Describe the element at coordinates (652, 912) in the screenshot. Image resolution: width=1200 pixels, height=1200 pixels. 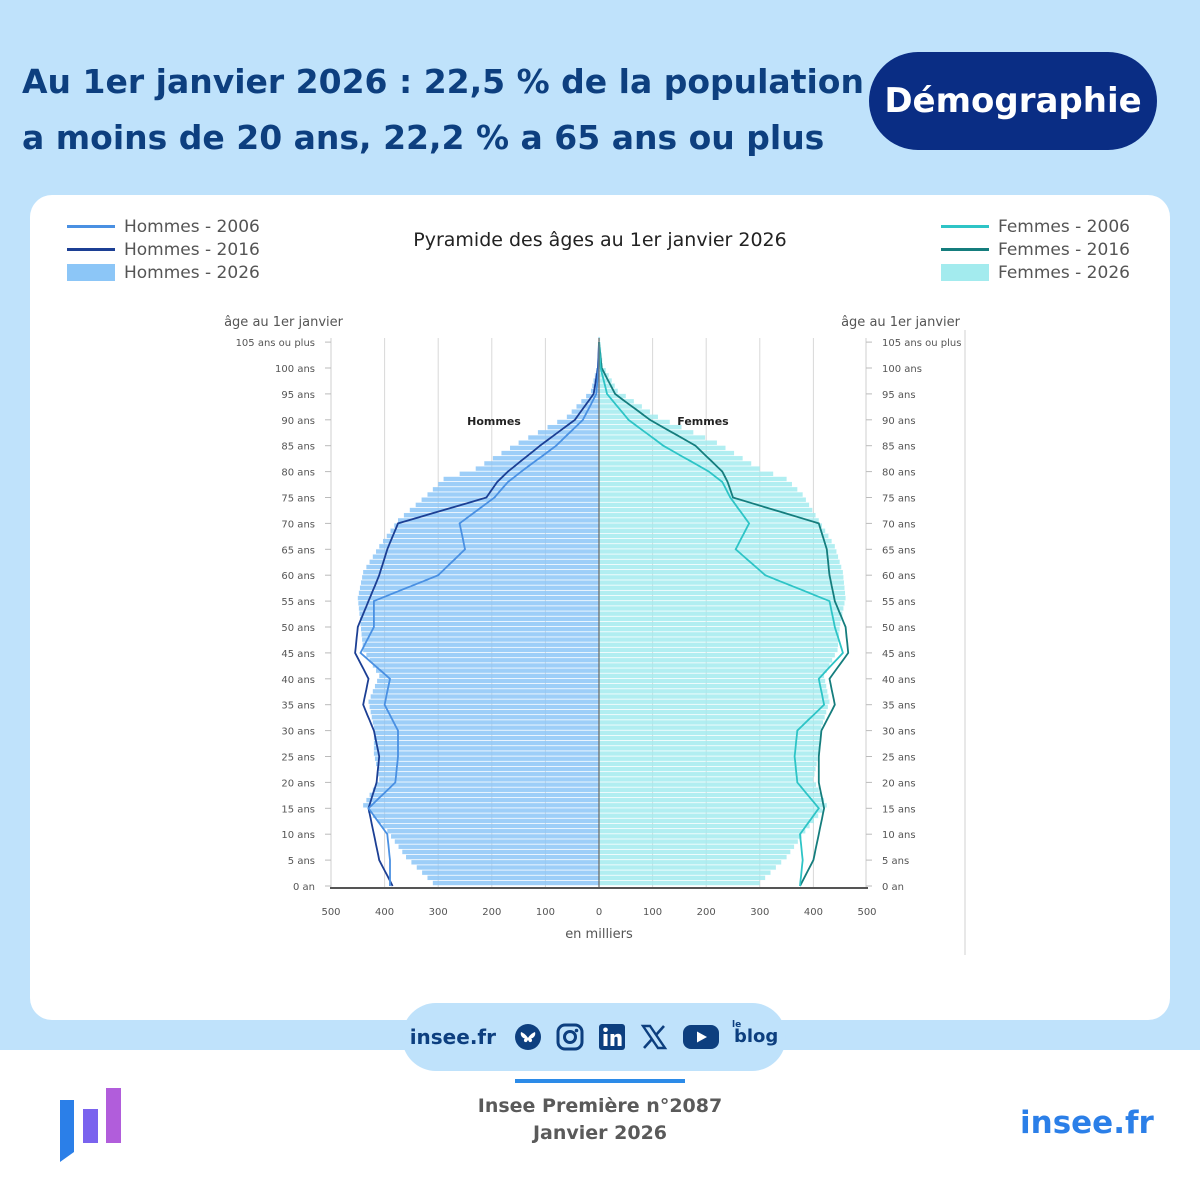
I see `x-tick-label: 100` at that location.